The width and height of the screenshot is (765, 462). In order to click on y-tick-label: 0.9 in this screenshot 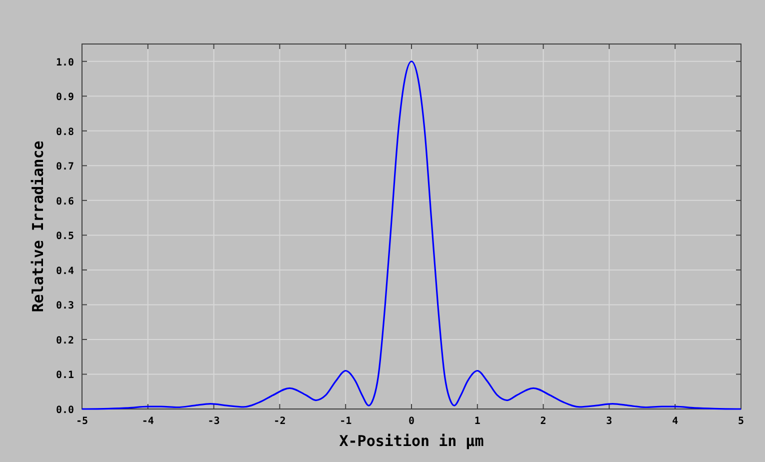, I will do `click(65, 98)`.